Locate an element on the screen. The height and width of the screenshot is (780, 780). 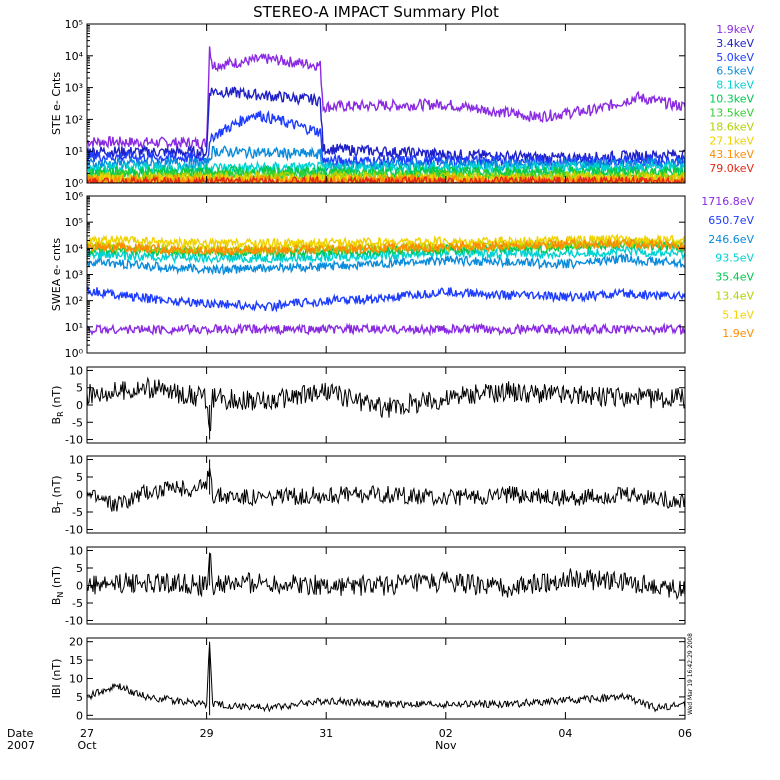
swea-ylabel: SWEA e- cnts is located at coordinates (56, 274).